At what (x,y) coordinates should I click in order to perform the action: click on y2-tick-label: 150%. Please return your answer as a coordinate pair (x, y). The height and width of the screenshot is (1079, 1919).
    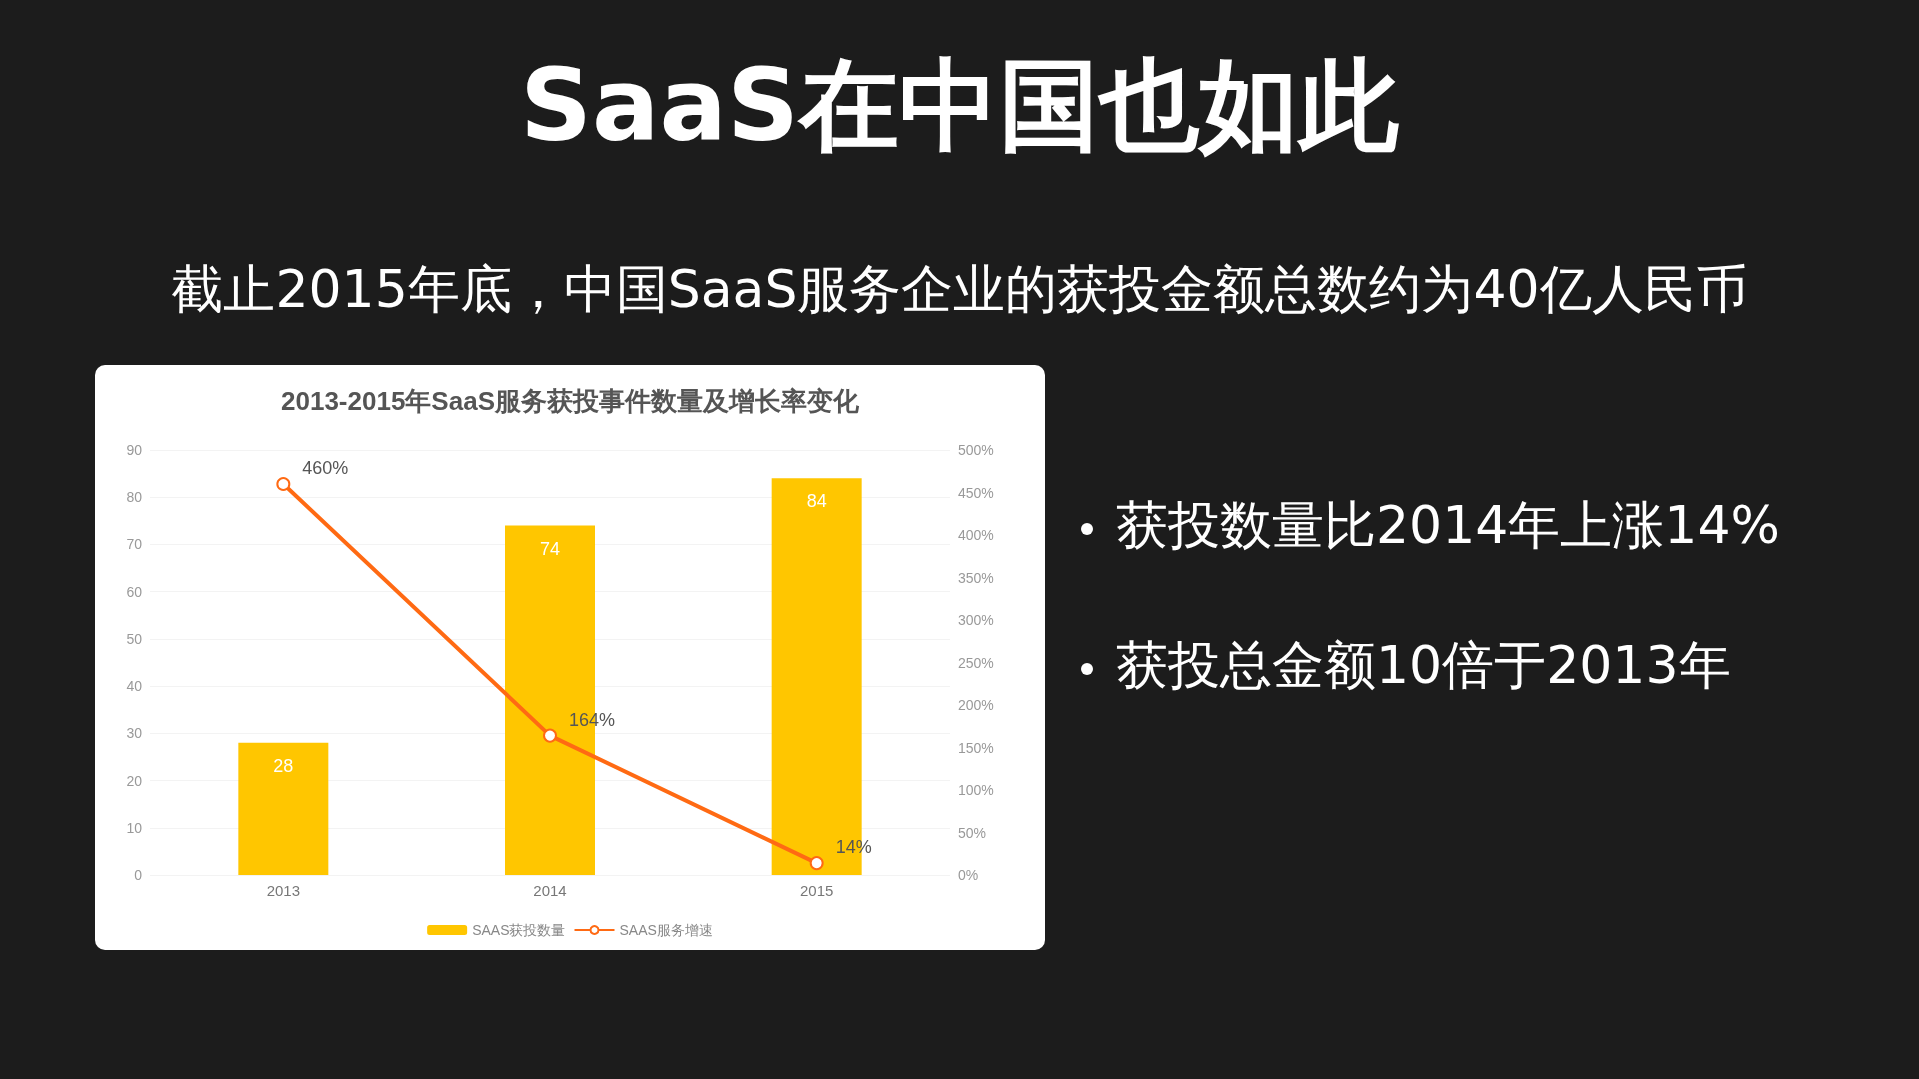
    Looking at the image, I should click on (976, 747).